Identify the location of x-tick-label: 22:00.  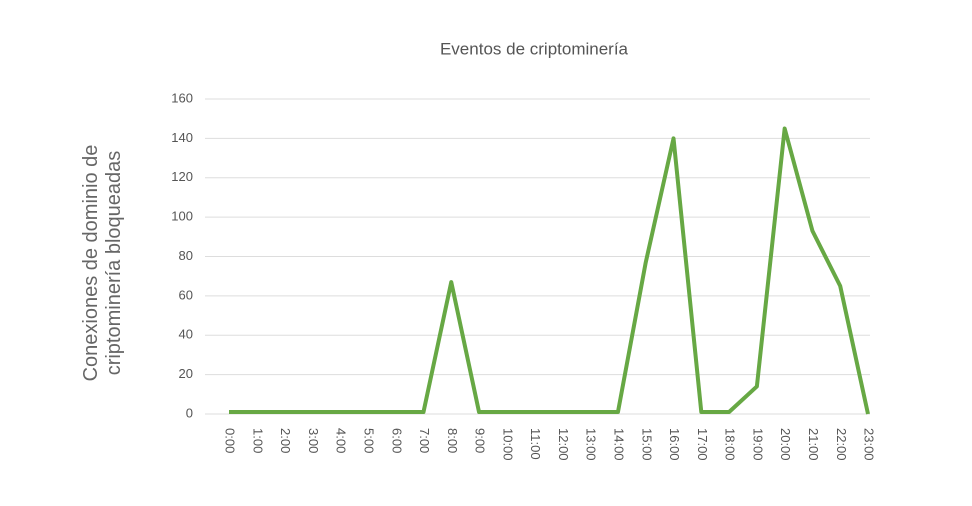
(841, 444).